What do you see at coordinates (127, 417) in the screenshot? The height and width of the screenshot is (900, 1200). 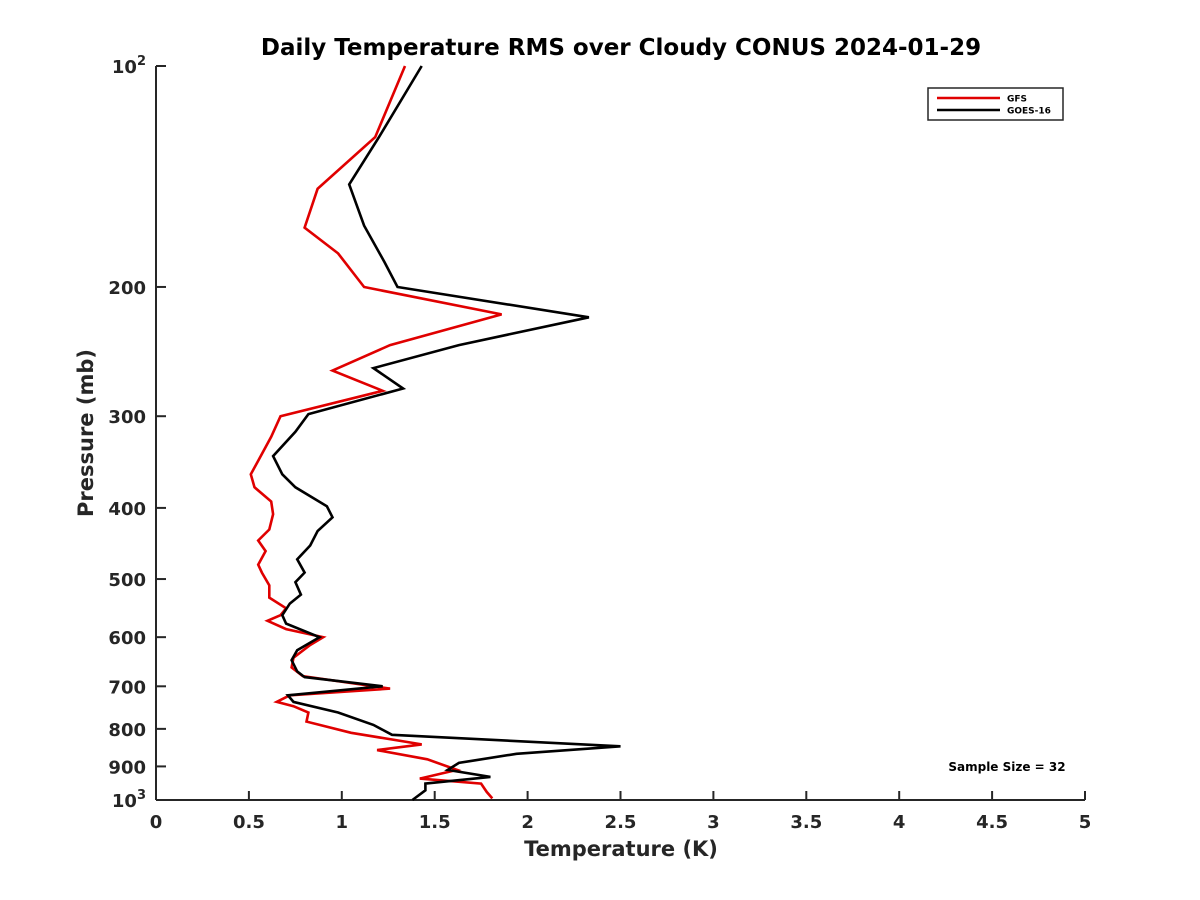 I see `y-tick-label: 300` at bounding box center [127, 417].